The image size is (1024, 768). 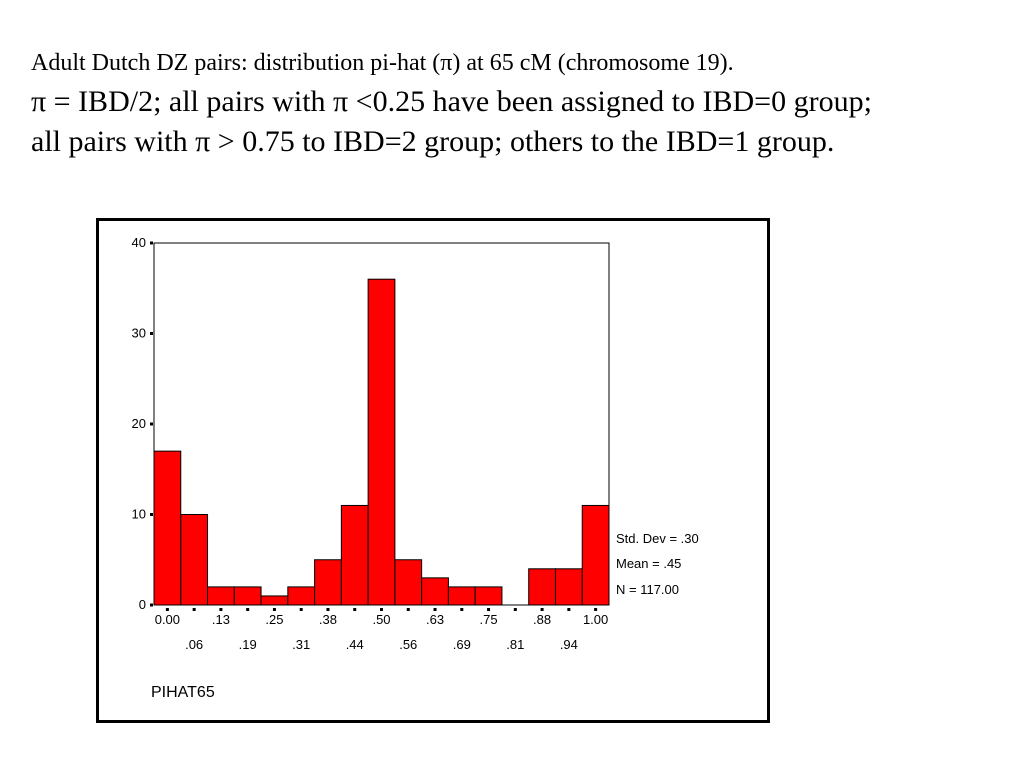 I want to click on x-tick-label: 1.00, so click(x=595, y=619).